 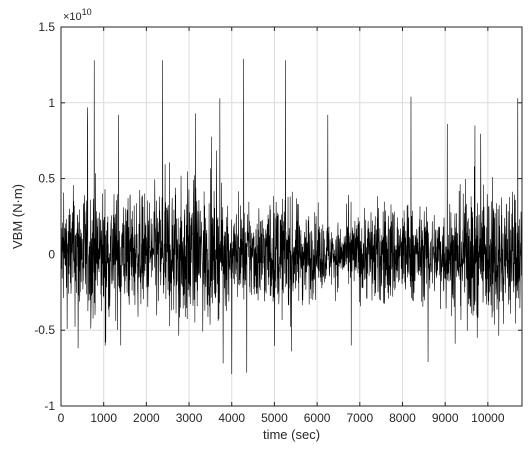 I want to click on x-tick-label: 4000, so click(x=231, y=418).